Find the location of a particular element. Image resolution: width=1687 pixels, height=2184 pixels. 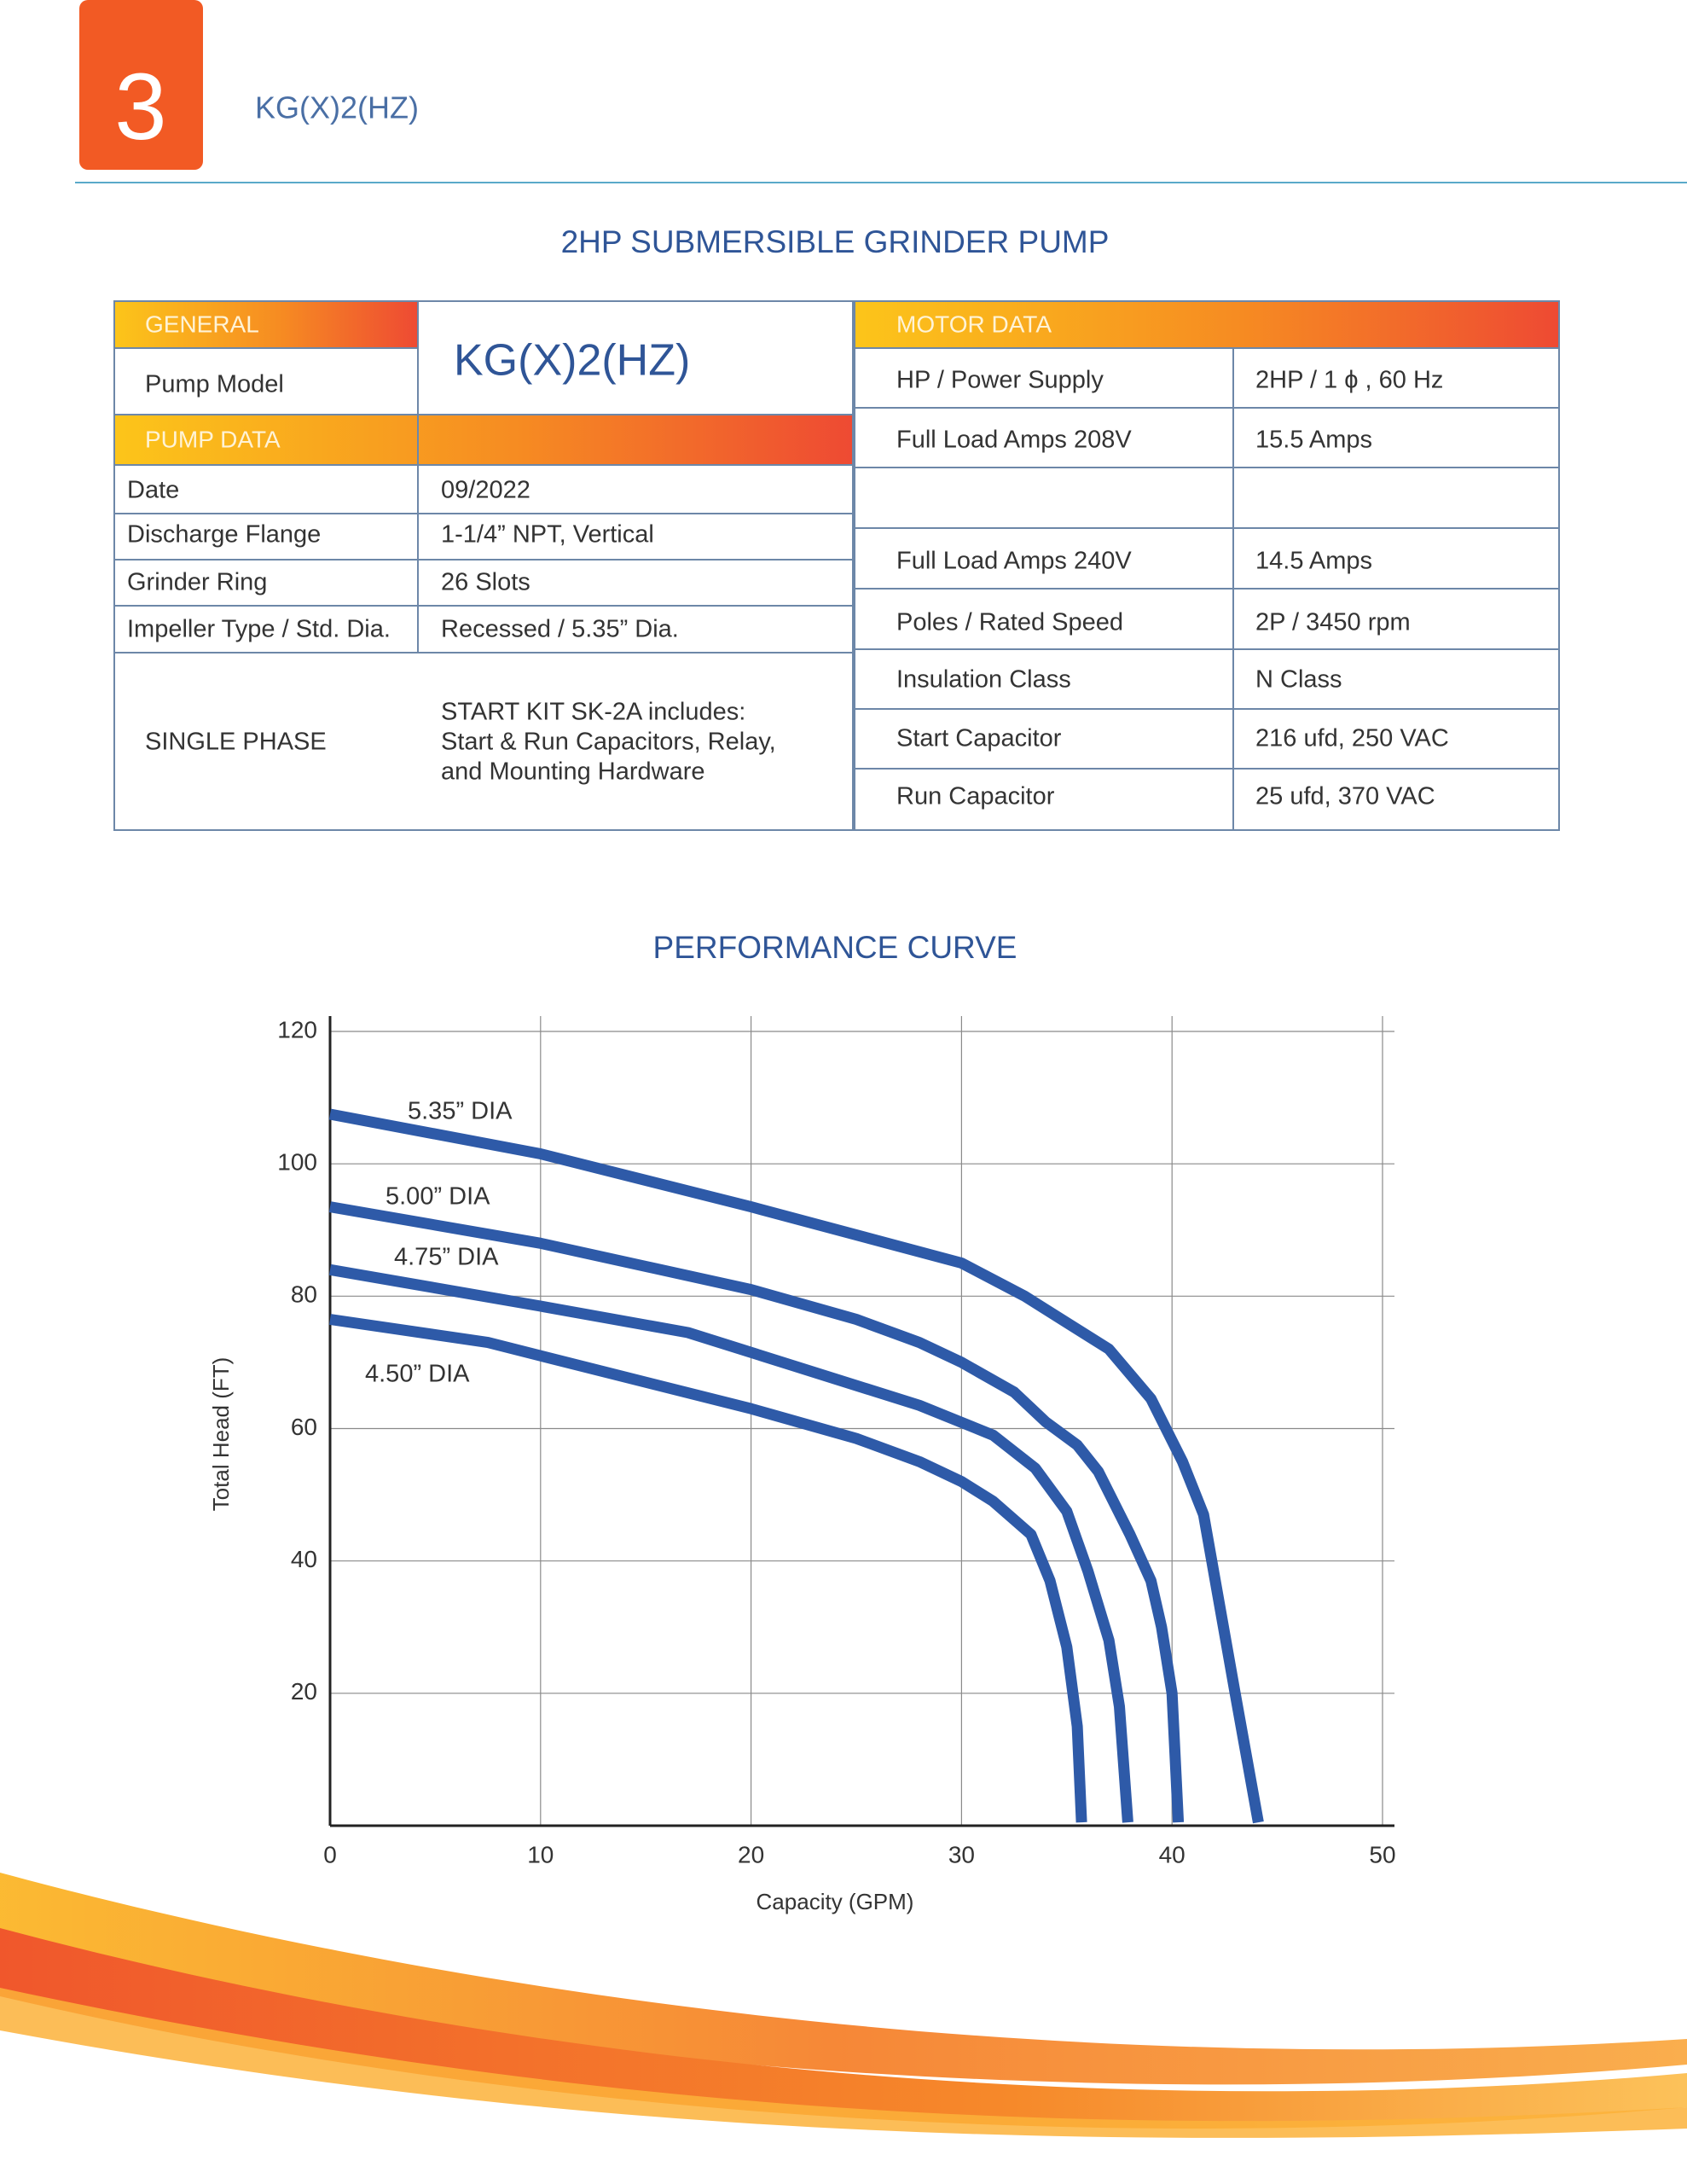

cell-value: 1-1/4” NPT, Vertical is located at coordinates (547, 535).